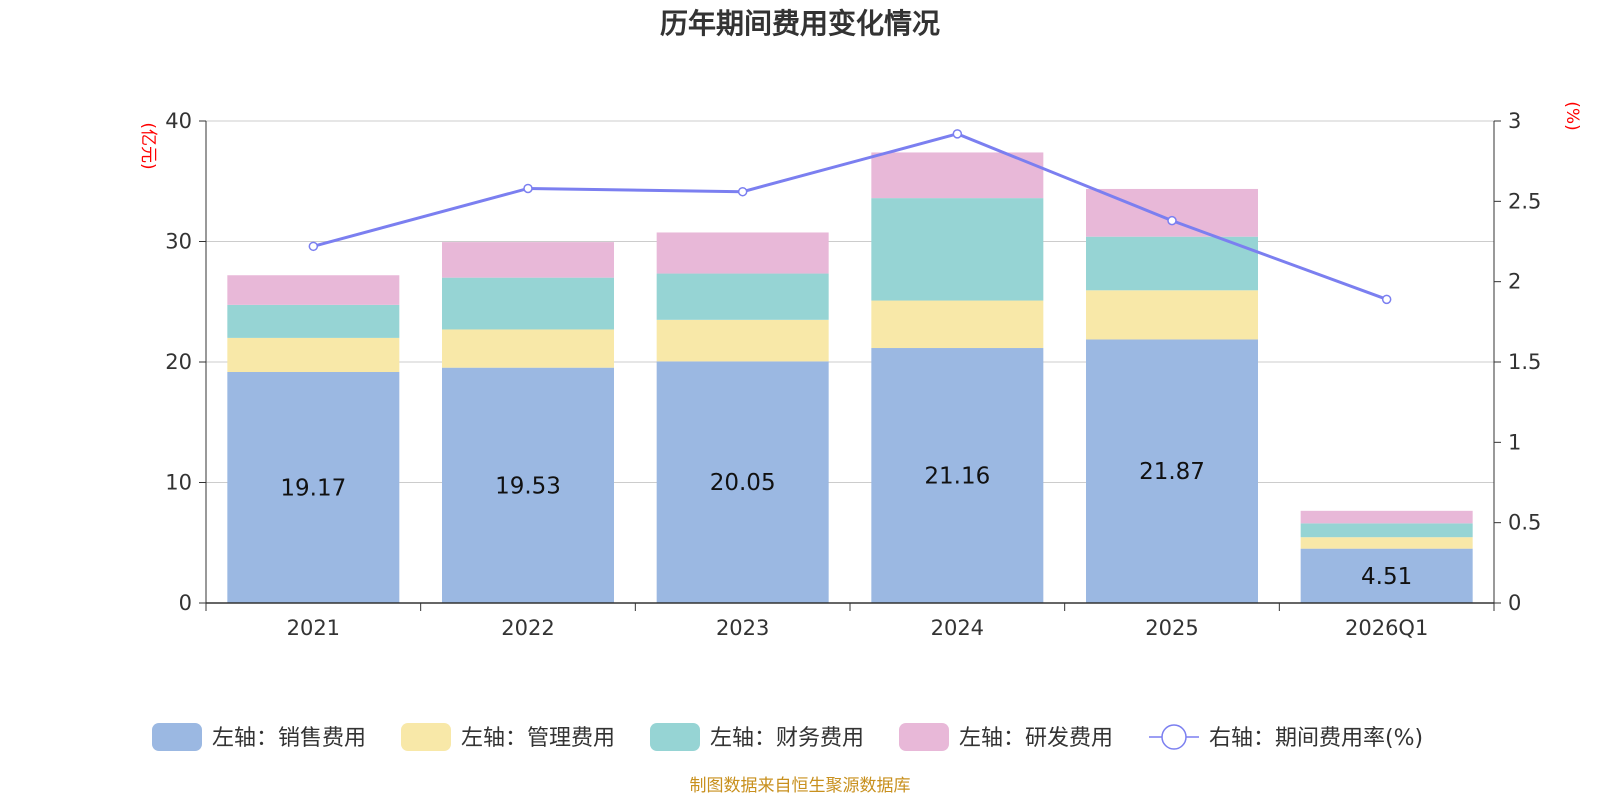 The height and width of the screenshot is (800, 1600). I want to click on x-axis-tick-label: 2021, so click(313, 628).